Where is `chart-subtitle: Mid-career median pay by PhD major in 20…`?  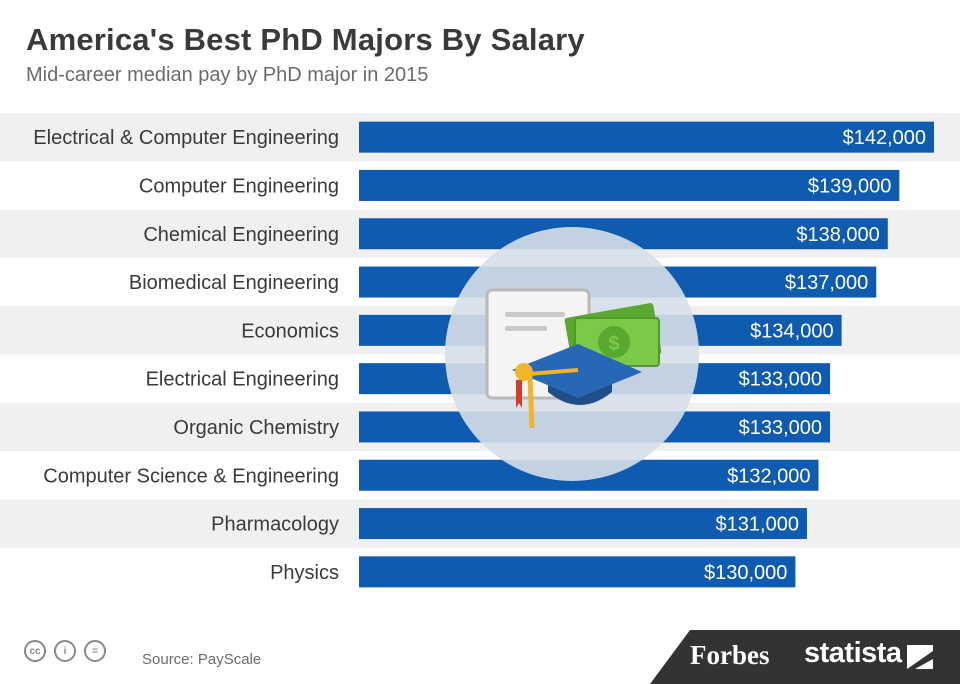 chart-subtitle: Mid-career median pay by PhD major in 20… is located at coordinates (227, 75).